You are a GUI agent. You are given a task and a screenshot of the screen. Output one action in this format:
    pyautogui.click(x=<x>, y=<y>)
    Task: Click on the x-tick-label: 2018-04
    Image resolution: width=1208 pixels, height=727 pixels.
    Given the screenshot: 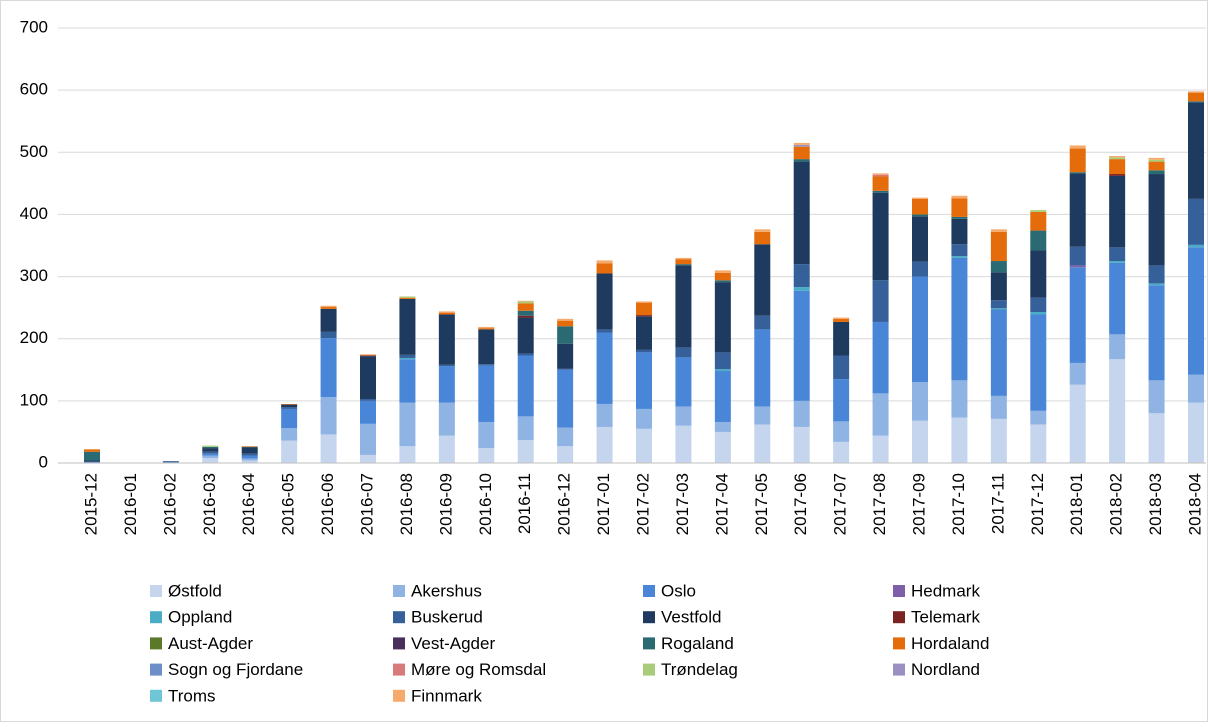 What is the action you would take?
    pyautogui.click(x=1194, y=504)
    